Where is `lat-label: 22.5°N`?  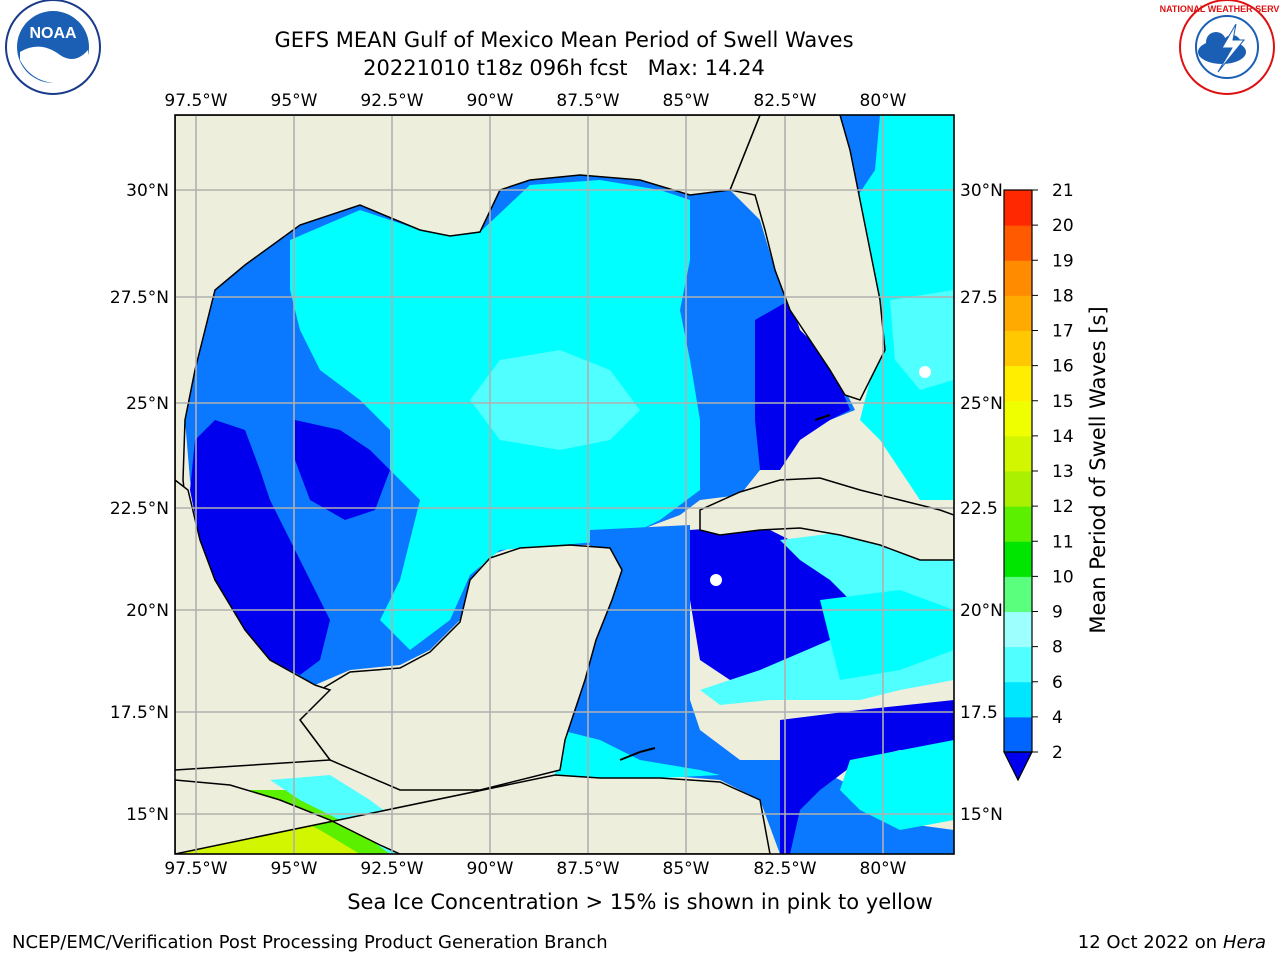 lat-label: 22.5°N is located at coordinates (139, 509).